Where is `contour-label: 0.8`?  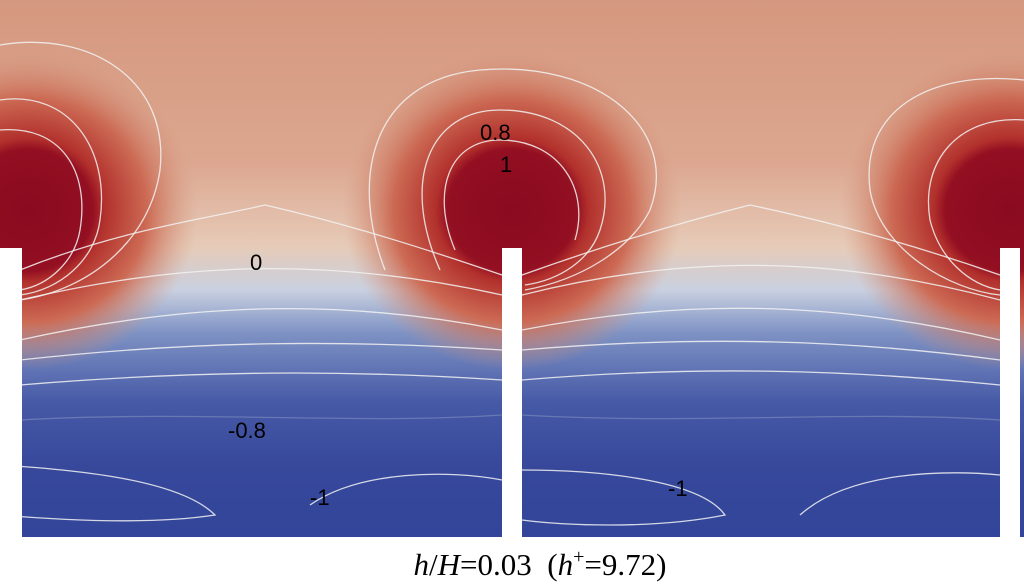 contour-label: 0.8 is located at coordinates (495, 132).